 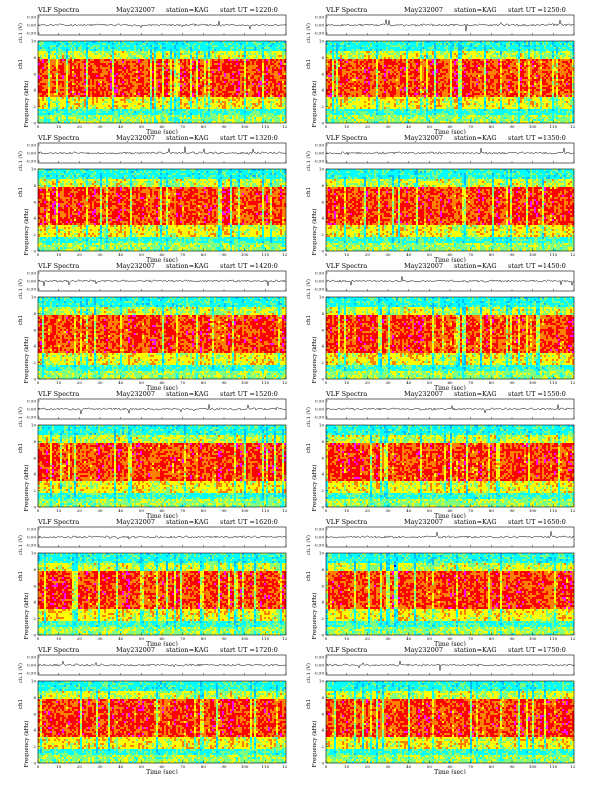 What do you see at coordinates (249, 10) in the screenshot?
I see `panel-start-time: start UT =1220:0` at bounding box center [249, 10].